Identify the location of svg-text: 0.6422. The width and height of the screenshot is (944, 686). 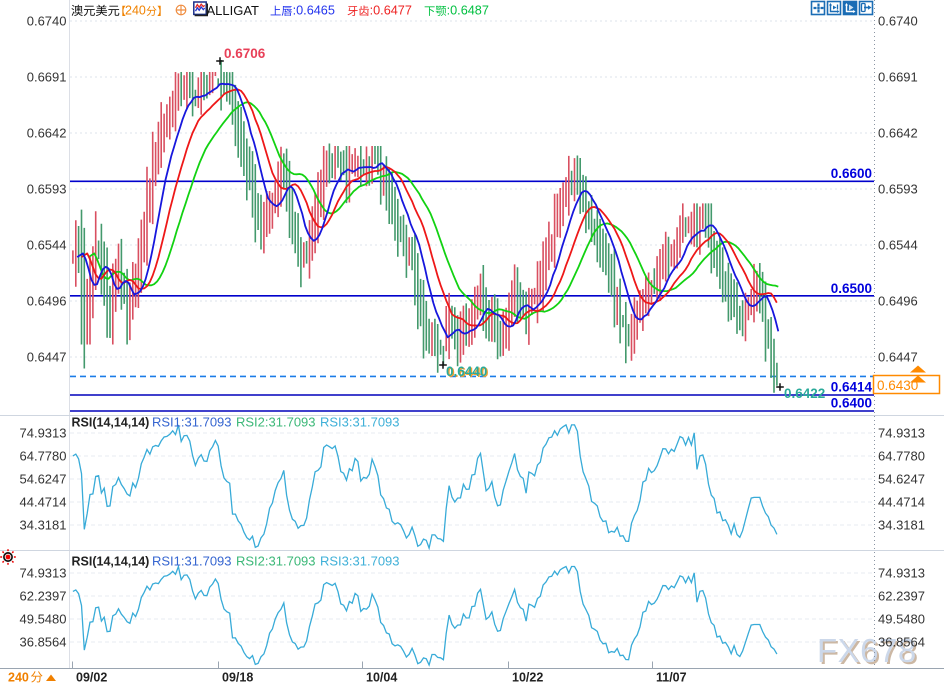
(804, 393).